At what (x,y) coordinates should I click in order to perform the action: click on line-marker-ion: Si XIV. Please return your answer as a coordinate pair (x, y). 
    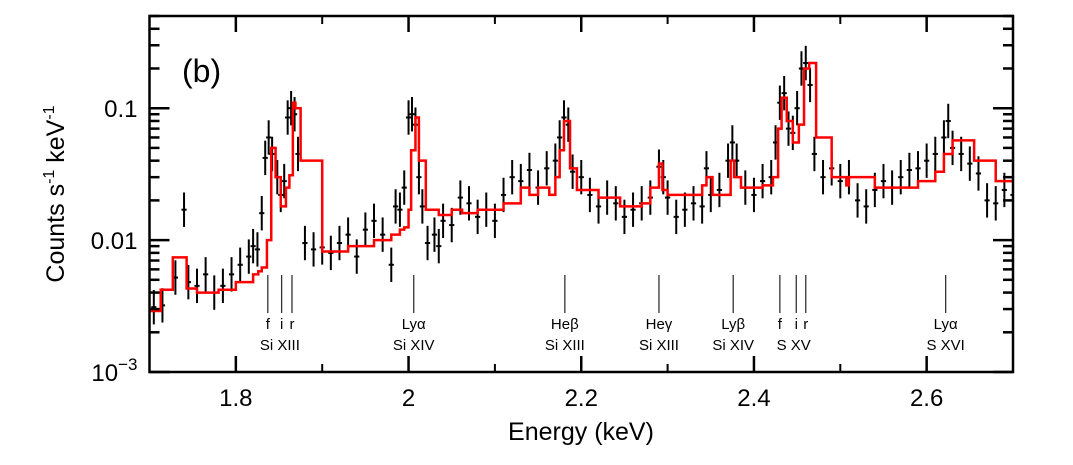
    Looking at the image, I should click on (414, 345).